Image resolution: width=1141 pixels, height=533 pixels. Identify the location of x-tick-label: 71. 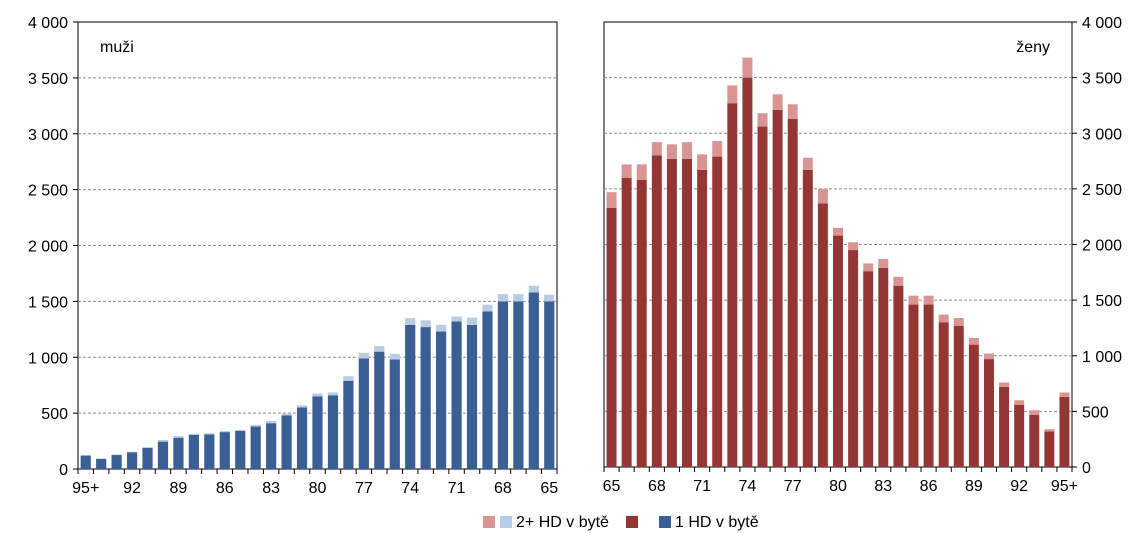
(457, 488).